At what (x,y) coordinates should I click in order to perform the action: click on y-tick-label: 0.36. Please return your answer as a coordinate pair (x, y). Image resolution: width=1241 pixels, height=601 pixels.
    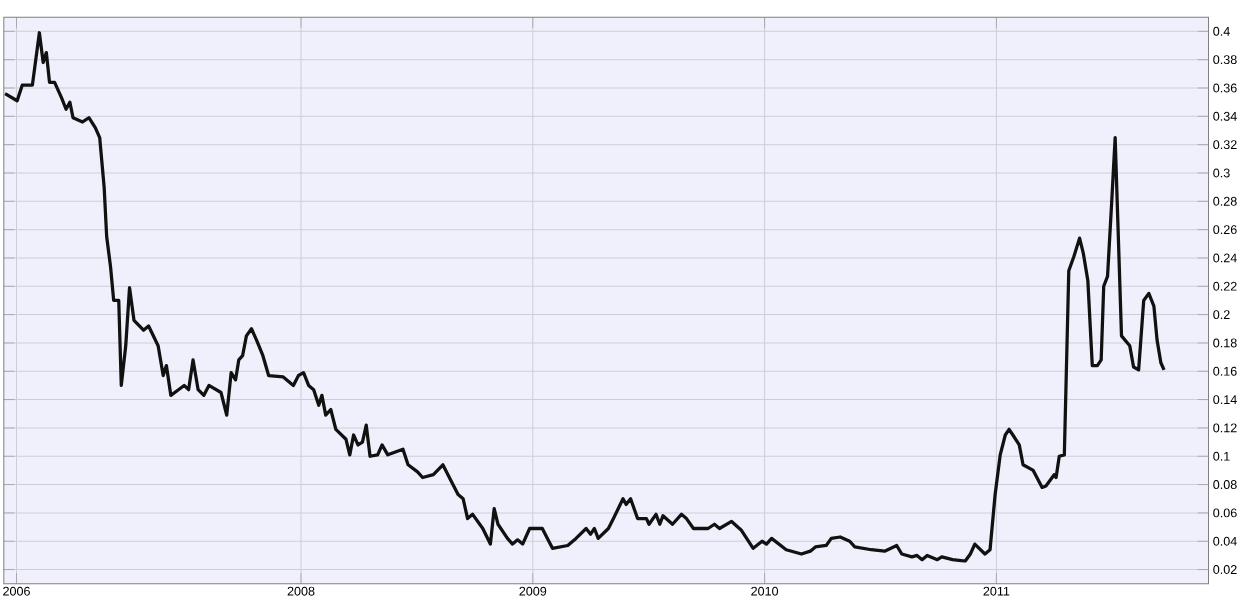
    Looking at the image, I should click on (1225, 88).